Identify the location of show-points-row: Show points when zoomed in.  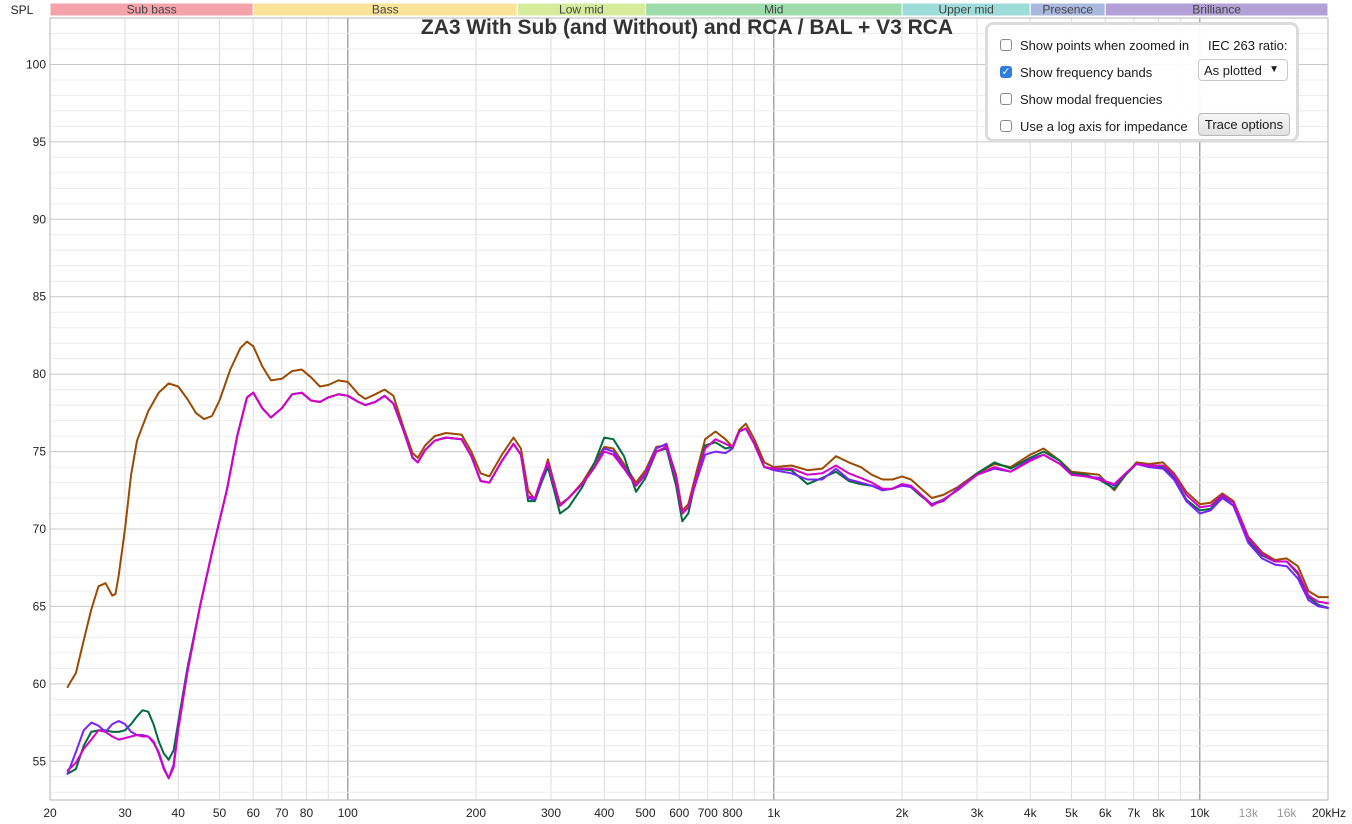
(1094, 45).